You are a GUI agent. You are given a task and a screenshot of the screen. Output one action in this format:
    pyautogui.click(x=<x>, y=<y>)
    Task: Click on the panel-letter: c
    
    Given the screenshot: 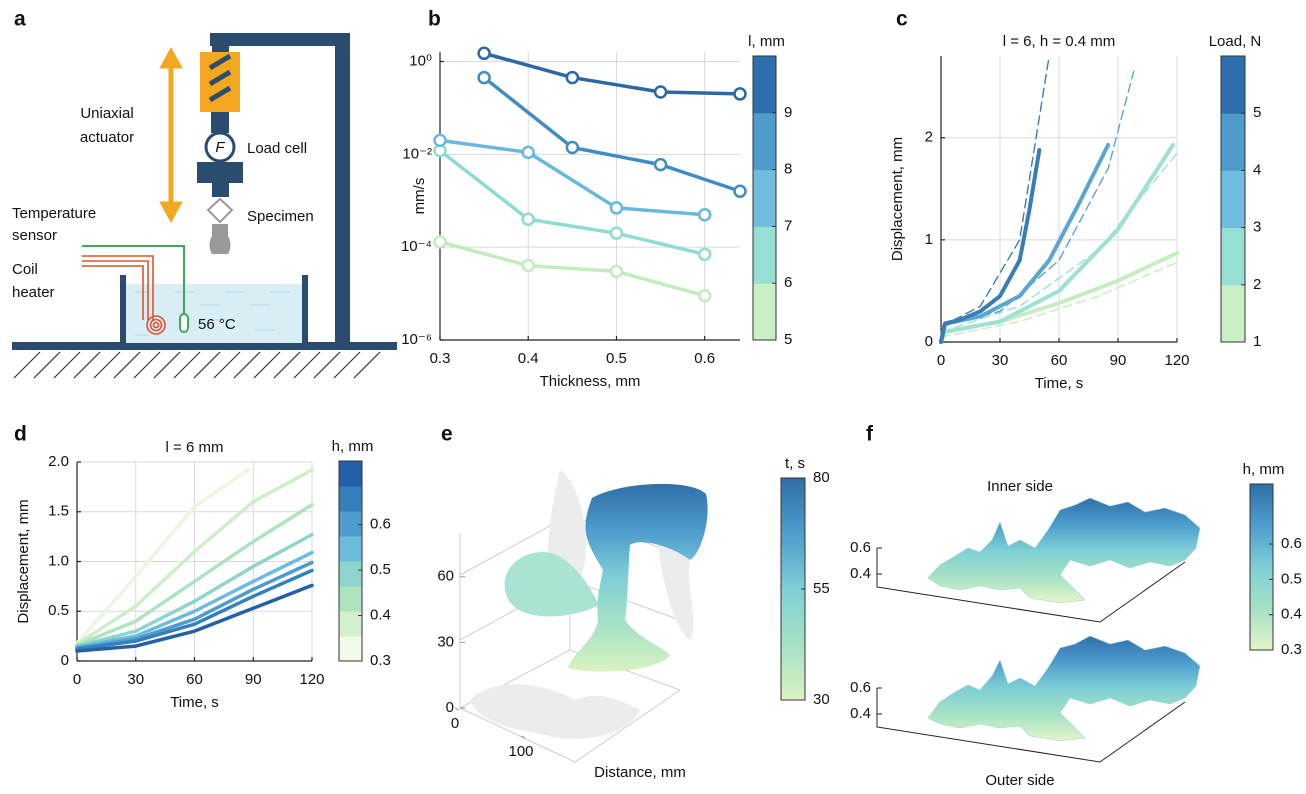 What is the action you would take?
    pyautogui.click(x=902, y=19)
    